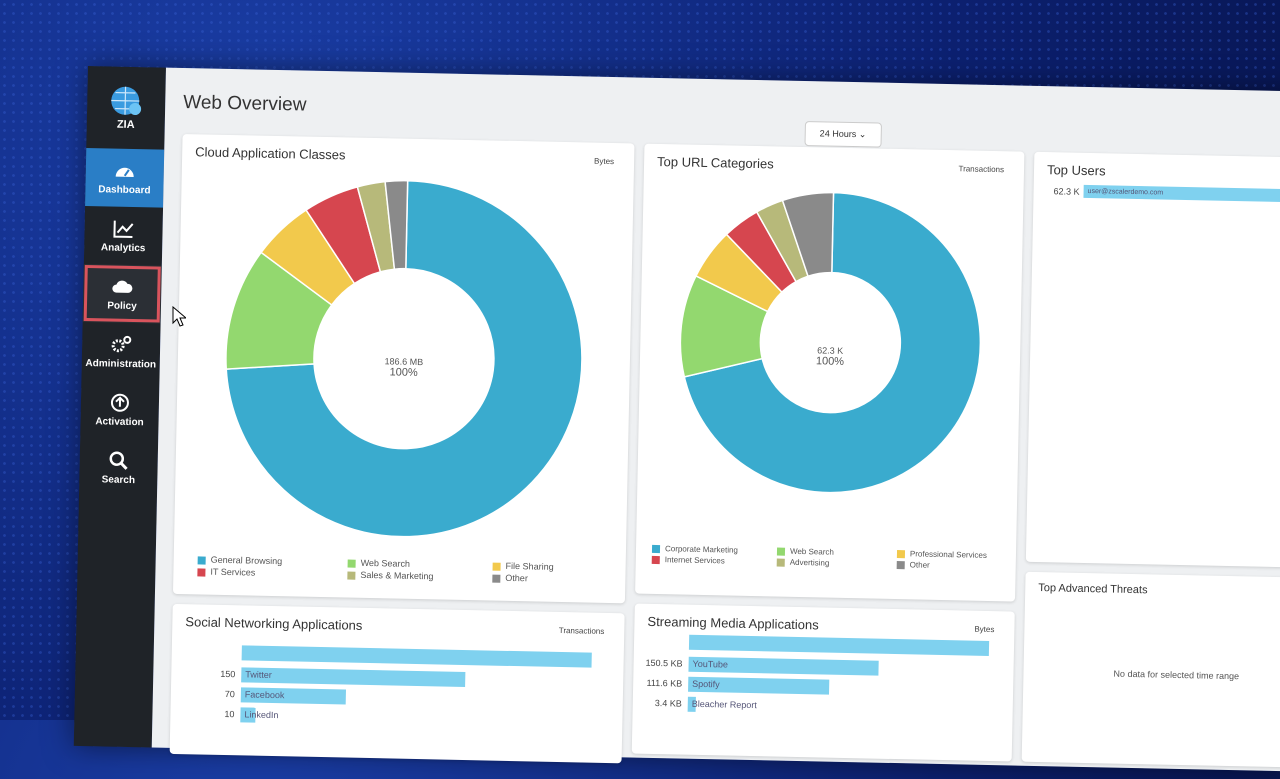  Describe the element at coordinates (722, 704) in the screenshot. I see `bar: Bleacher Report` at that location.